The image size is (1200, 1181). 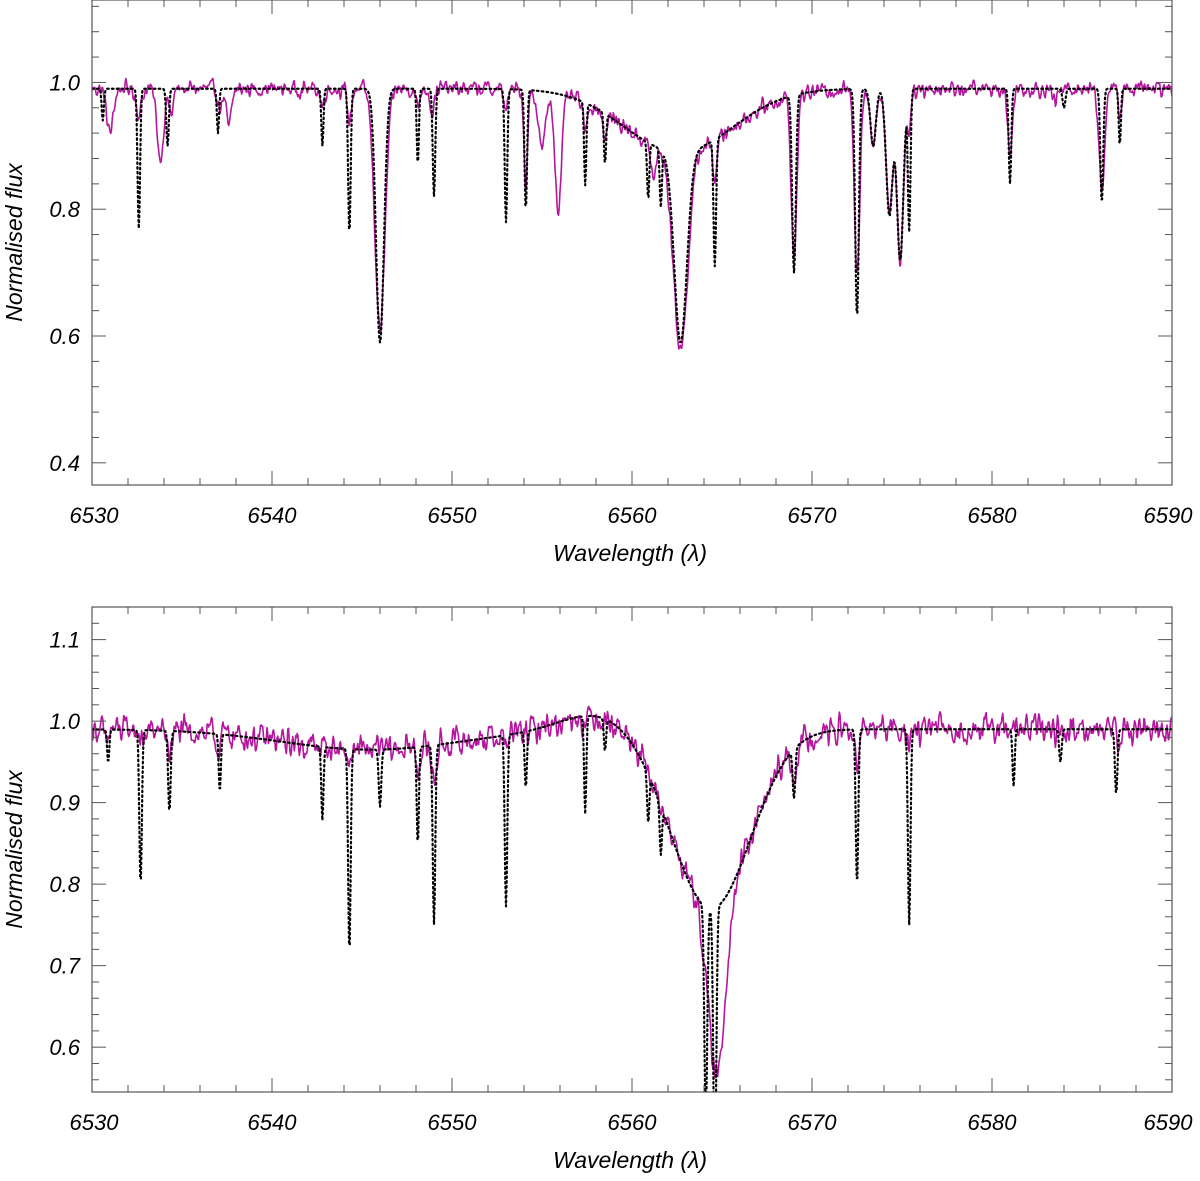 What do you see at coordinates (64, 640) in the screenshot?
I see `y-tick-label: 1.1` at bounding box center [64, 640].